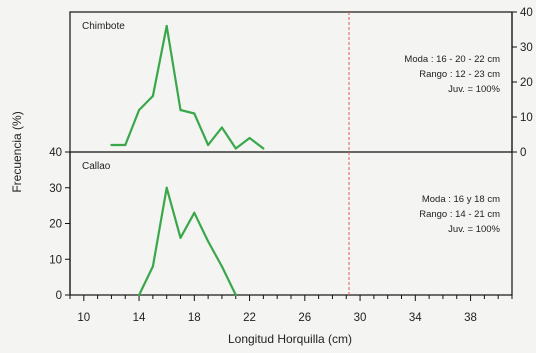  What do you see at coordinates (194, 318) in the screenshot?
I see `x-tick-label: 18` at bounding box center [194, 318].